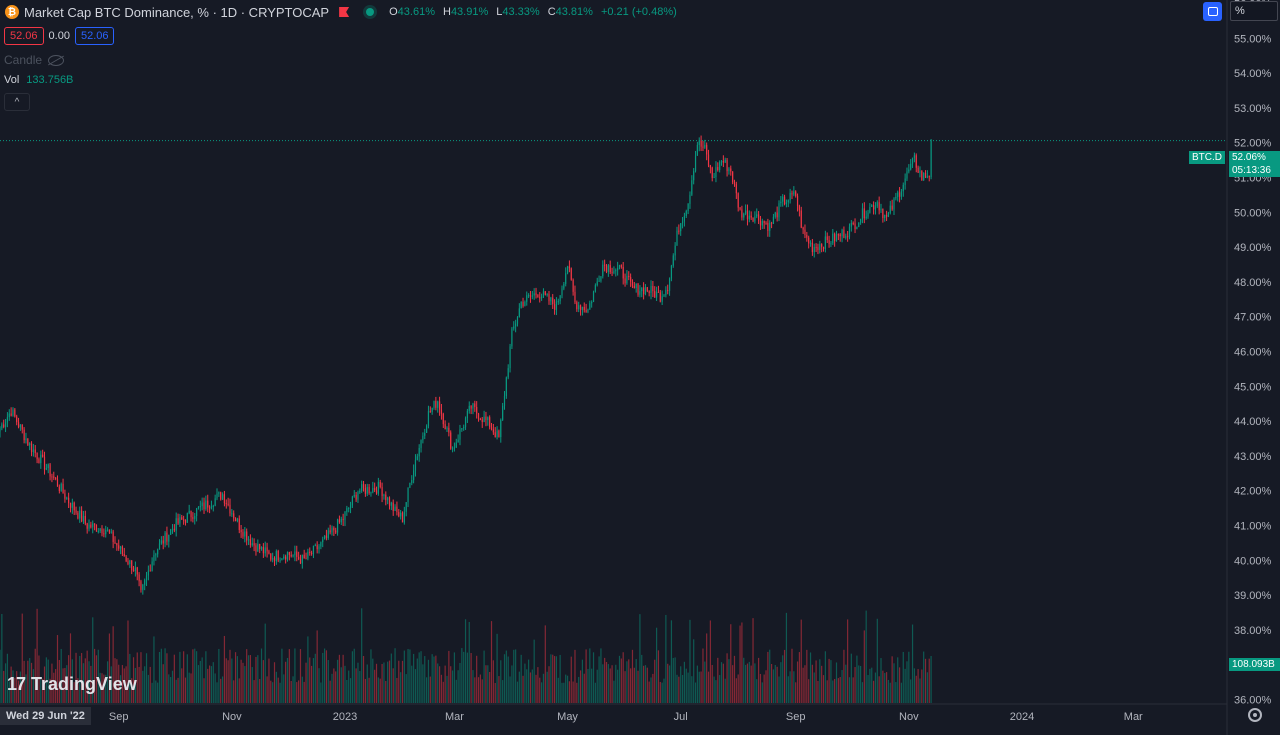 The width and height of the screenshot is (1280, 735). What do you see at coordinates (72, 684) in the screenshot?
I see `tradingview-logo: 17 TradingView` at bounding box center [72, 684].